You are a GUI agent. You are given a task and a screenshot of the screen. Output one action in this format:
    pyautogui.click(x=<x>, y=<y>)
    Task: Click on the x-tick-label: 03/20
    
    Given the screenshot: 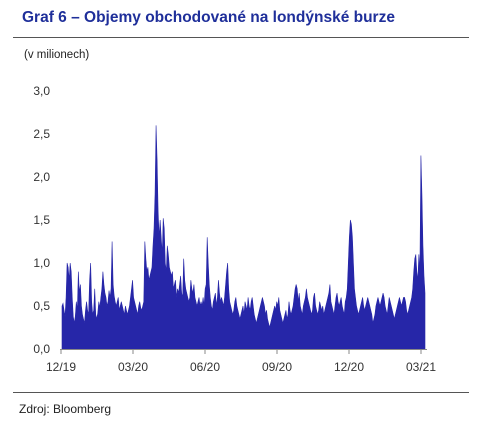 What is the action you would take?
    pyautogui.click(x=133, y=367)
    